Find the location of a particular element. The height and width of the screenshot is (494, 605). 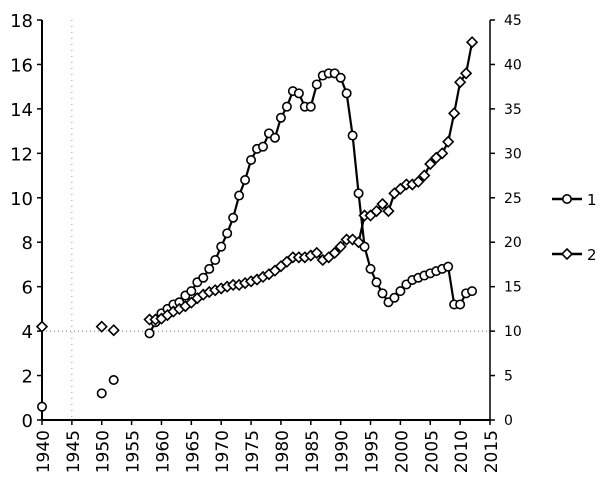

x-tick-label-1985: 1985 is located at coordinates (313, 451).